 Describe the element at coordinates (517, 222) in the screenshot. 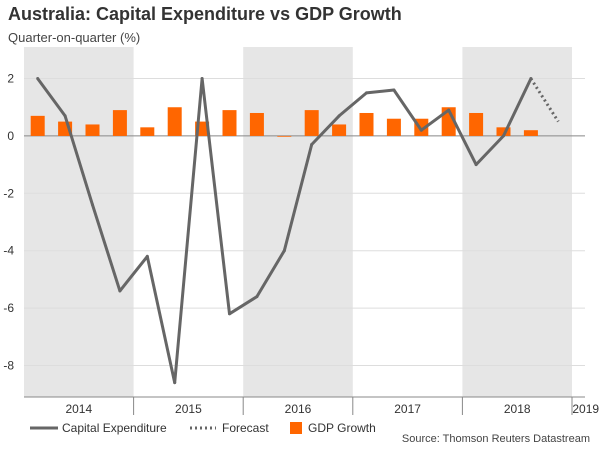

I see `shade-band-2018` at that location.